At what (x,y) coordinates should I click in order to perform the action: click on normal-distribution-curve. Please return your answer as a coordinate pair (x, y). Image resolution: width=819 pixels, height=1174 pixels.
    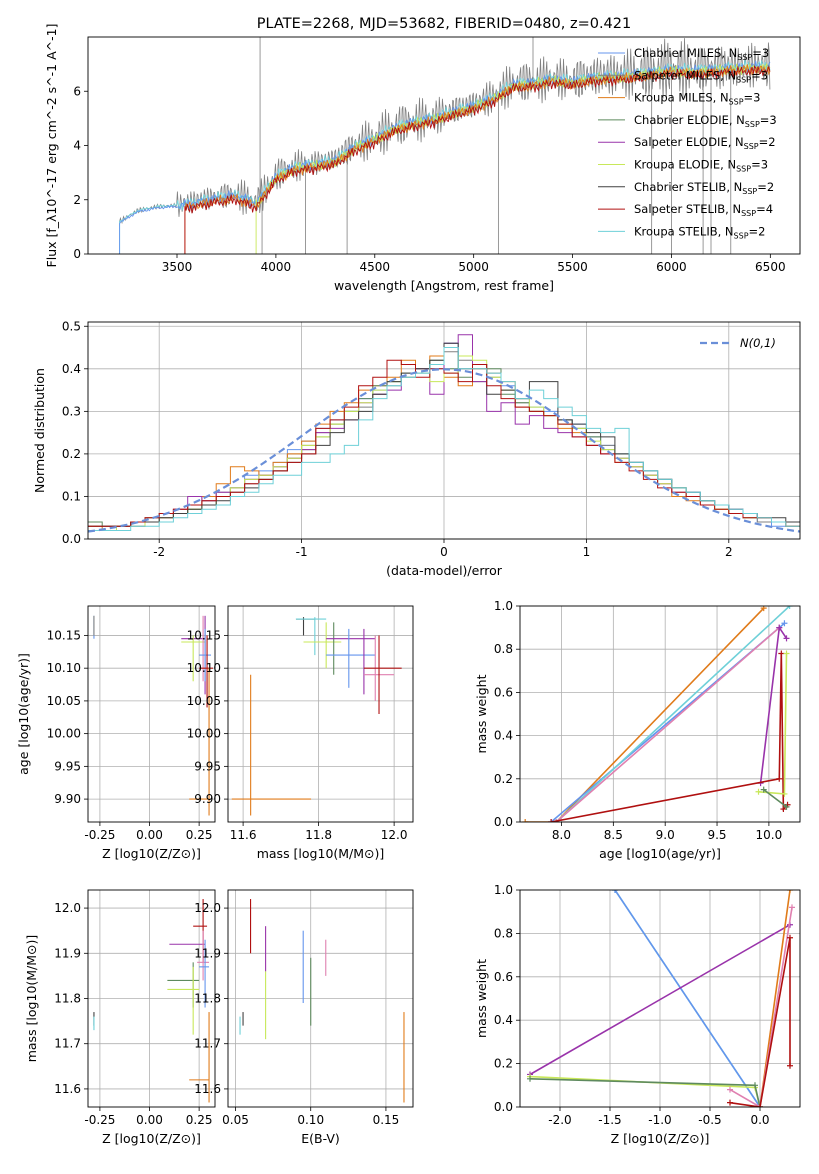
    Looking at the image, I should click on (444, 450).